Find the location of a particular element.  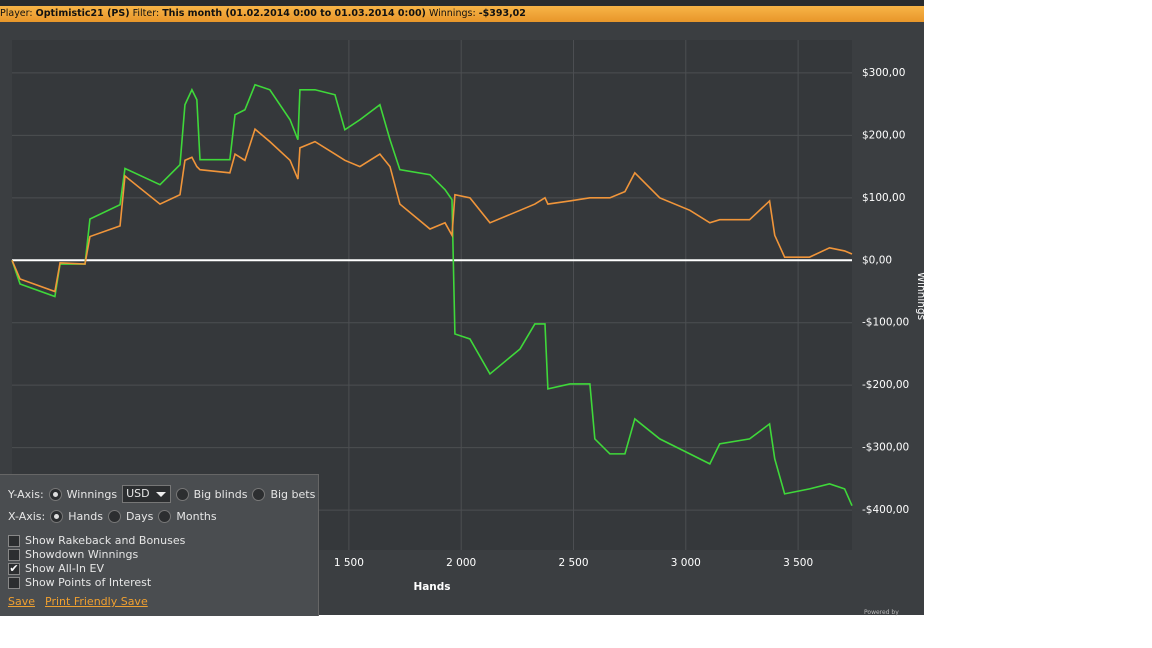

y-tick-label: -$300,00 is located at coordinates (885, 448).